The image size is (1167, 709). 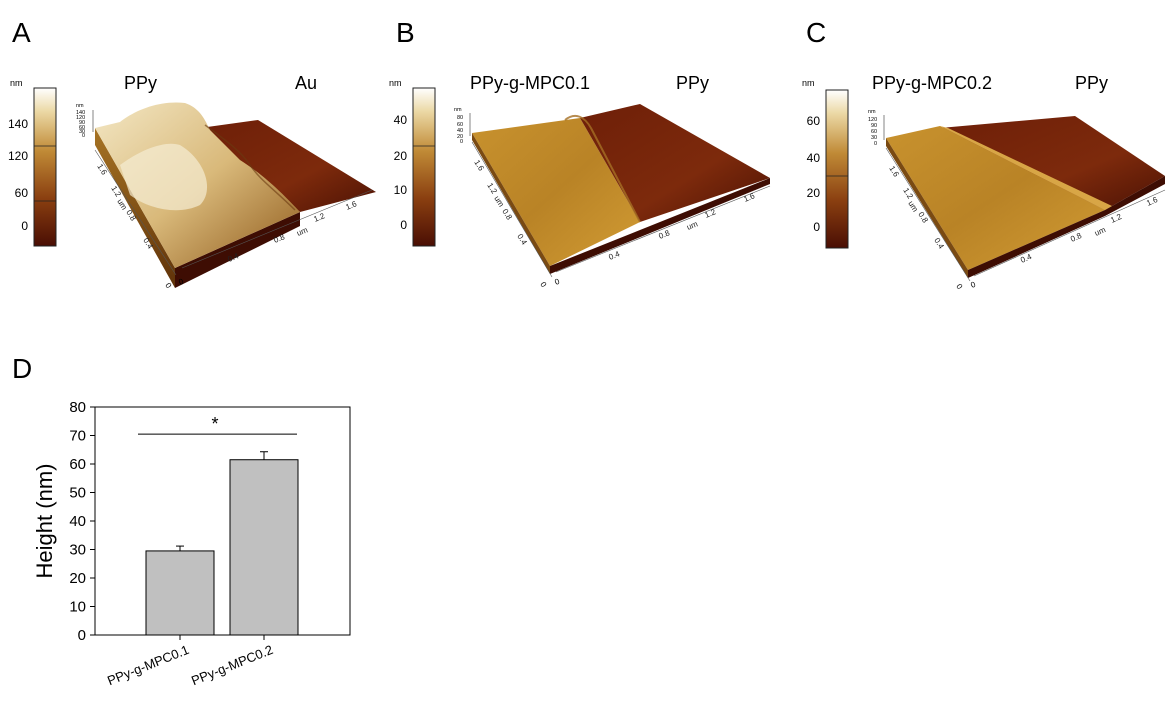 I want to click on z-axis: nm 80 60 40 20 0, so click(x=462, y=126).